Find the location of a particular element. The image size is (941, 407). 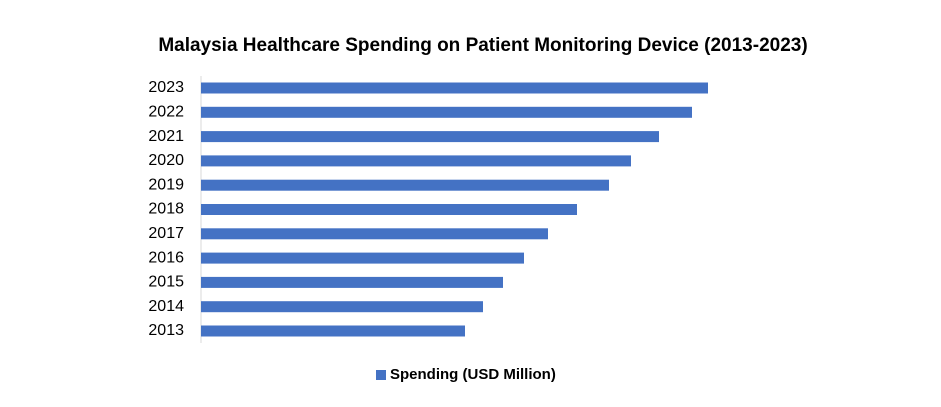

y-tick-label: 2023 is located at coordinates (166, 87).